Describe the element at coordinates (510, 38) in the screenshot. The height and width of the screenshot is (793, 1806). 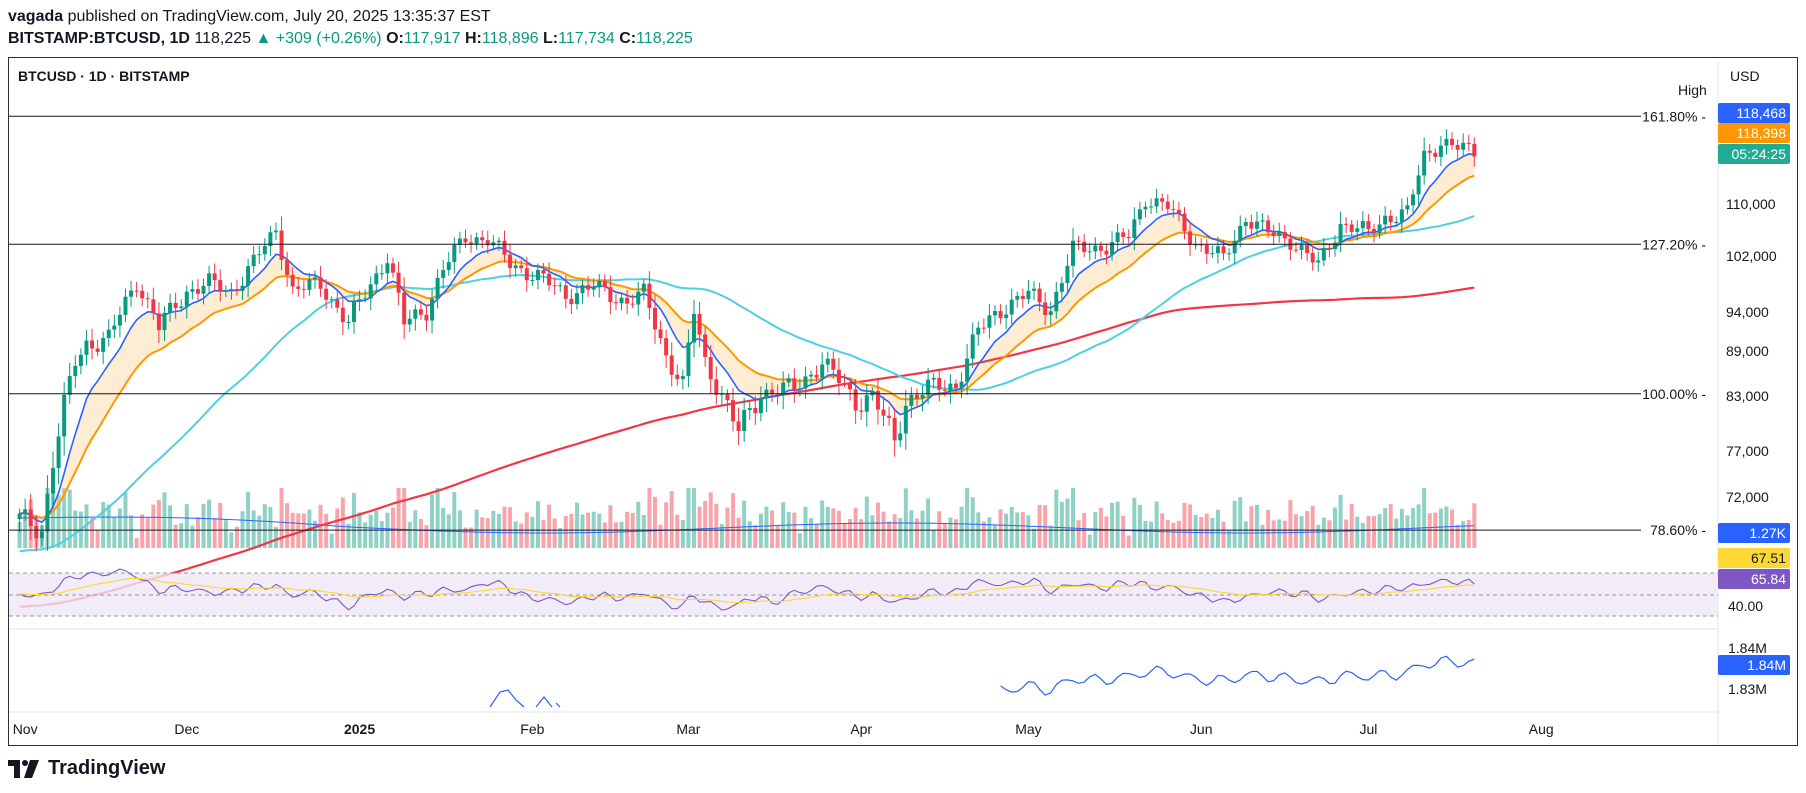
I see `high-value: 118,896` at that location.